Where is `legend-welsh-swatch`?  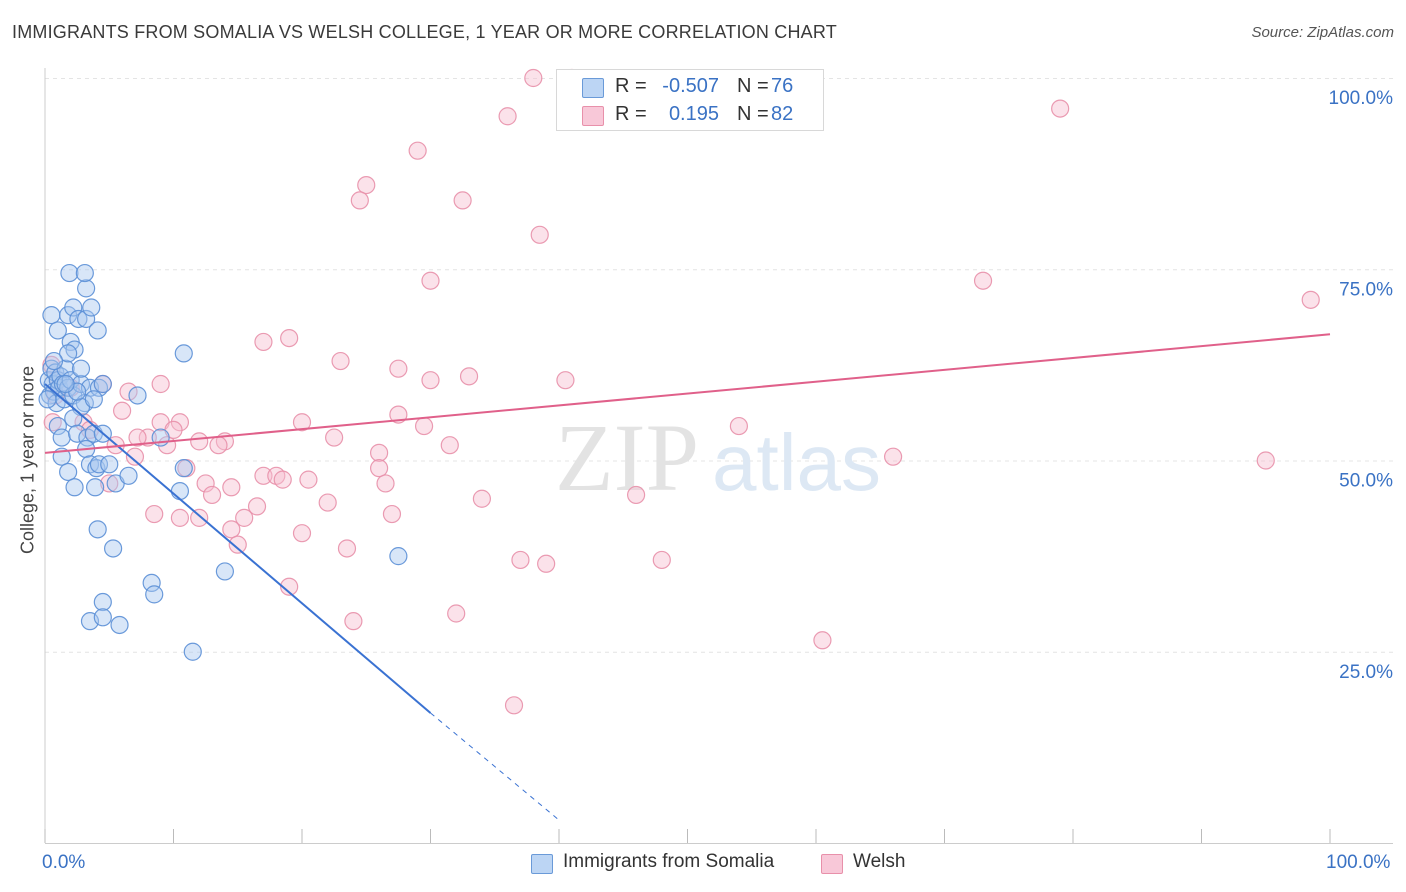 legend-welsh-swatch is located at coordinates (832, 864).